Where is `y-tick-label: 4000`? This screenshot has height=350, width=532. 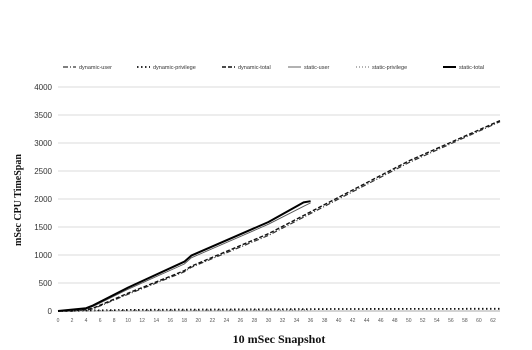
y-tick-label: 4000 is located at coordinates (43, 87).